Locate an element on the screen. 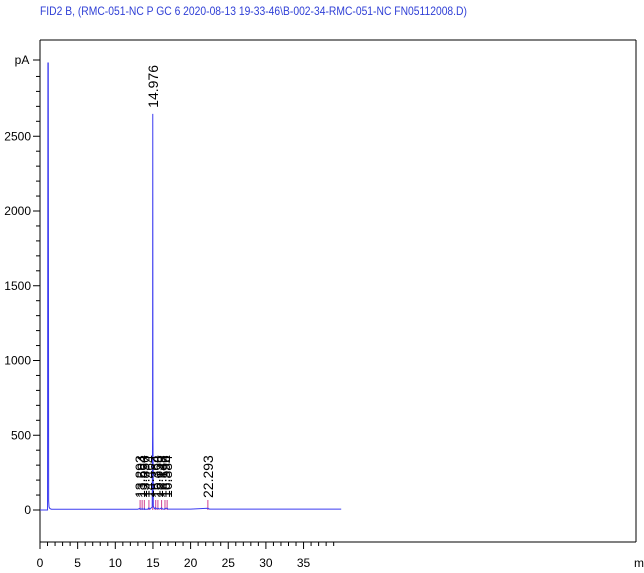 The height and width of the screenshot is (573, 644). peak-label: 16.884 is located at coordinates (167, 476).